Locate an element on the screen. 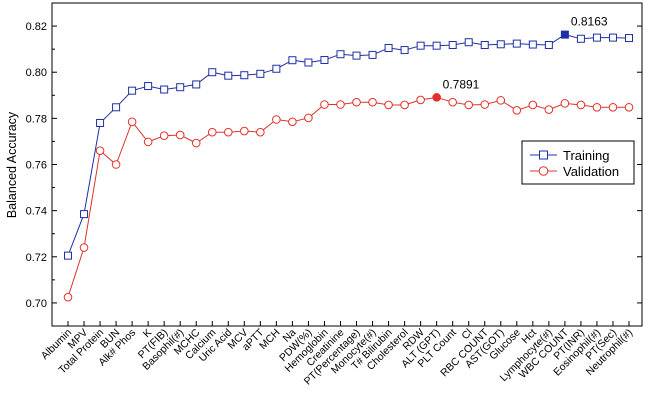 Image resolution: width=647 pixels, height=405 pixels. validation-highlight-point is located at coordinates (436, 97).